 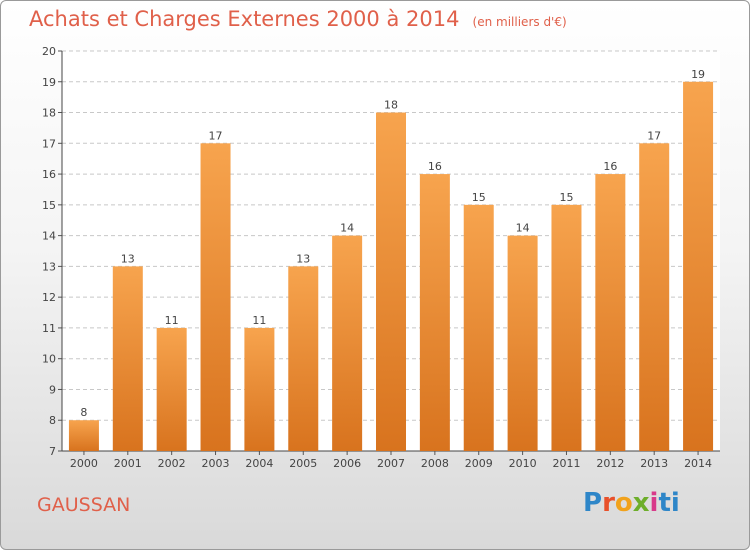 I want to click on y-tick-label: 13, so click(x=49, y=266).